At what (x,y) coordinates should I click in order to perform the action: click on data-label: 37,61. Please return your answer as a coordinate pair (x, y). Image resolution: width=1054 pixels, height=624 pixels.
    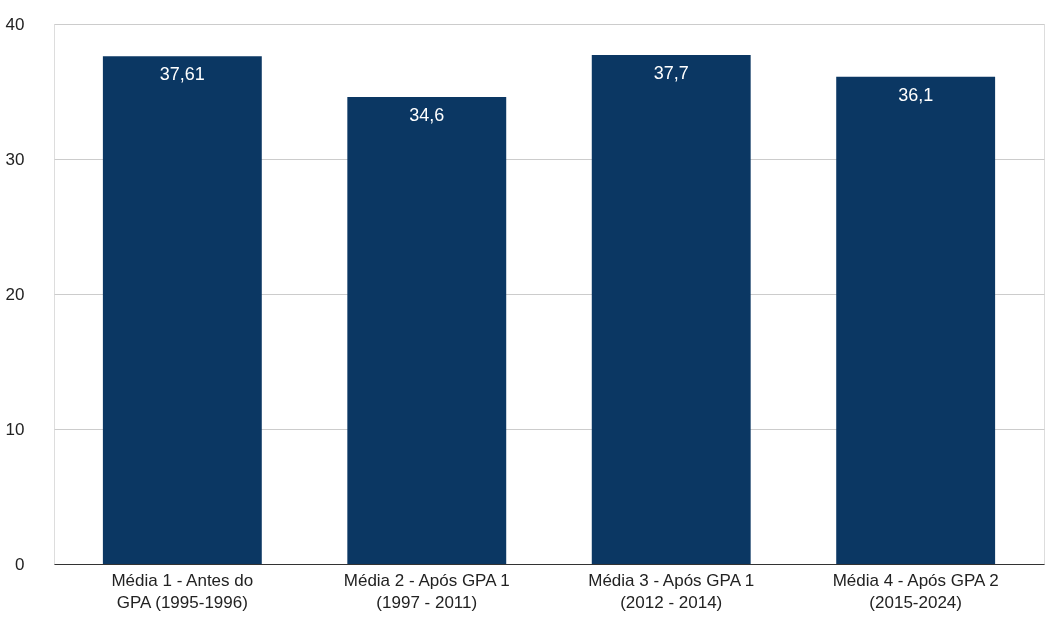
    Looking at the image, I should click on (182, 74).